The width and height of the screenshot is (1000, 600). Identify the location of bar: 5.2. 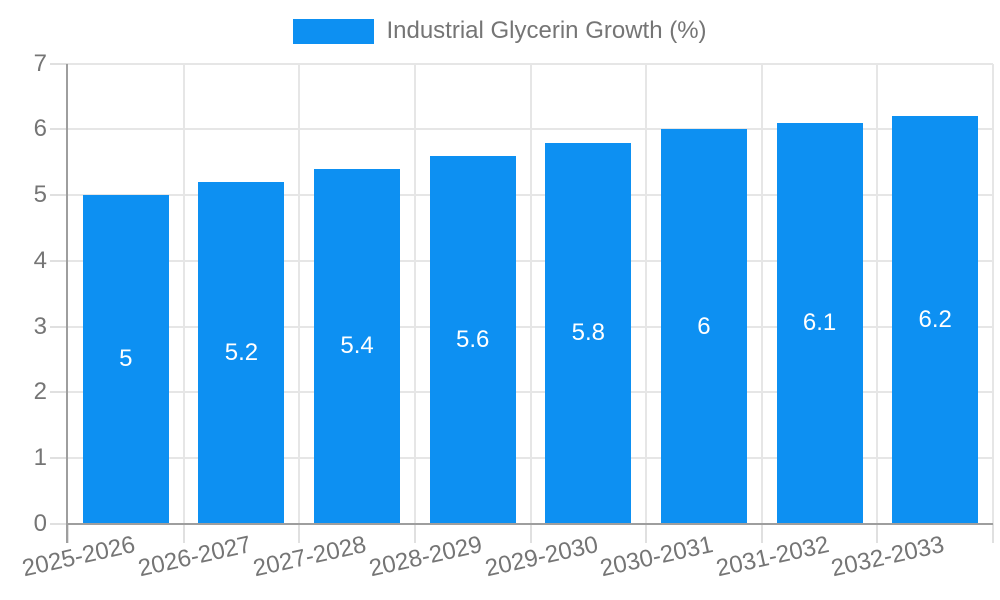
(241, 352).